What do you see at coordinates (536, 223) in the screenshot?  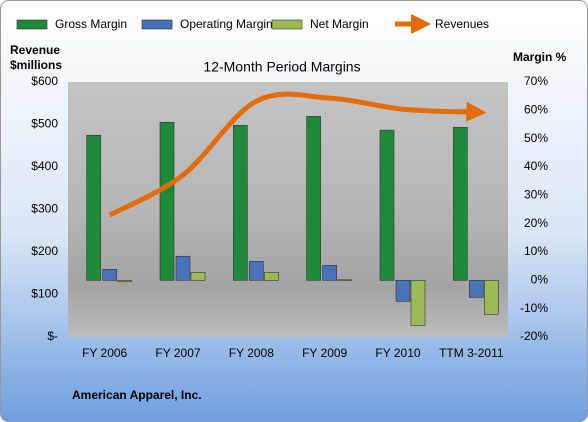 I see `y2-tick-label: 20%` at bounding box center [536, 223].